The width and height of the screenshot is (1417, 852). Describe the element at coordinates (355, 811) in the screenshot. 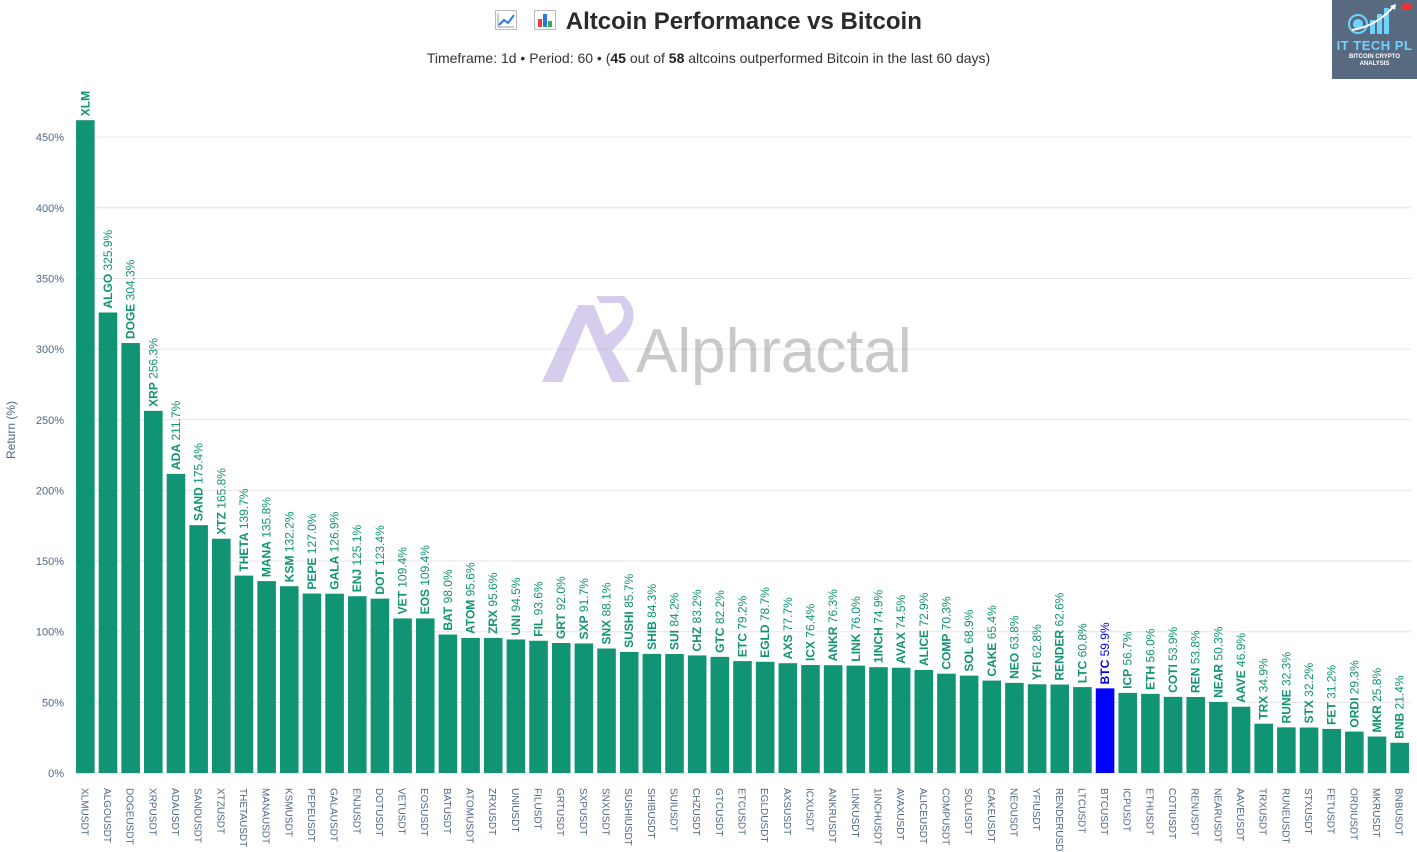

I see `x-tick-label: ENJUSDT` at that location.